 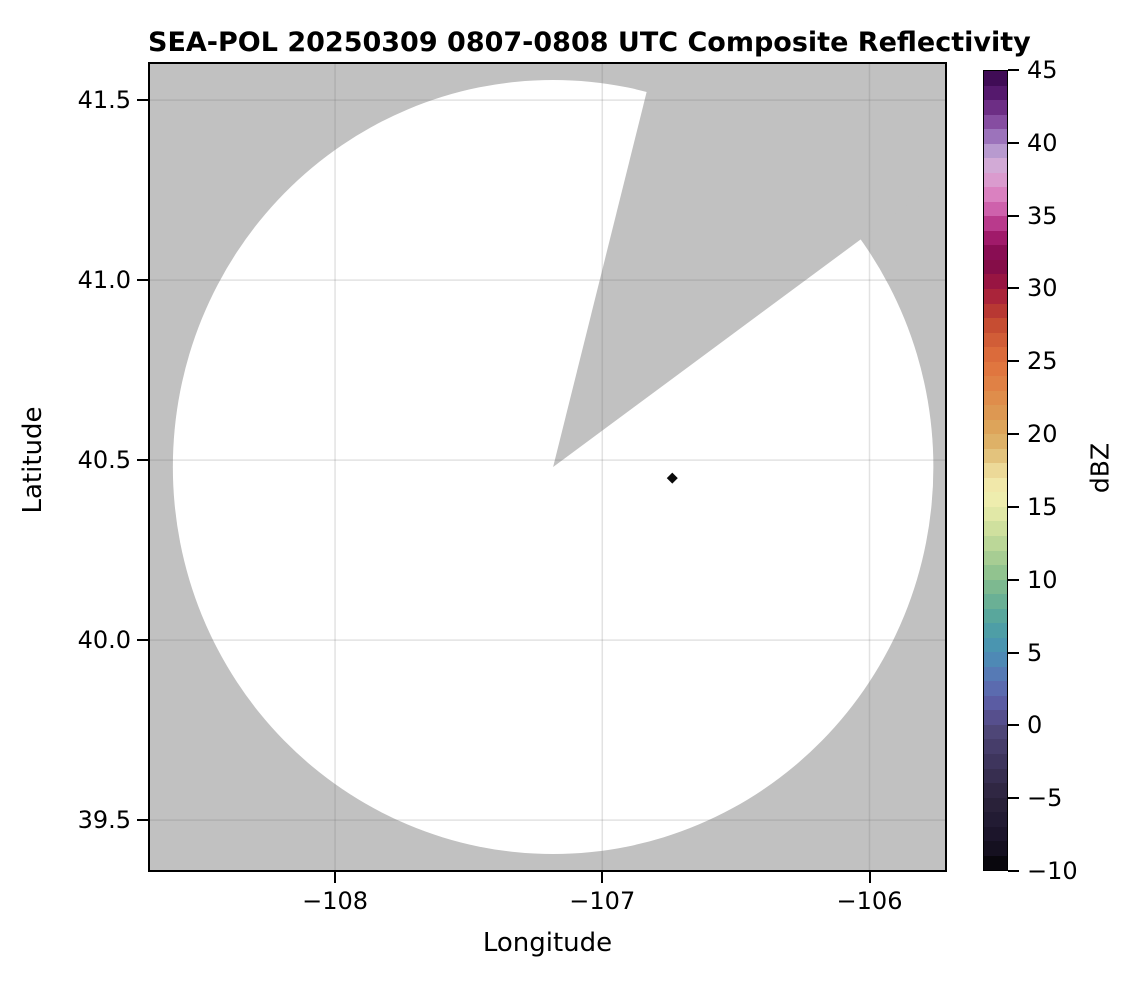 I want to click on colorbar-tick-label: 15, so click(x=1042, y=506).